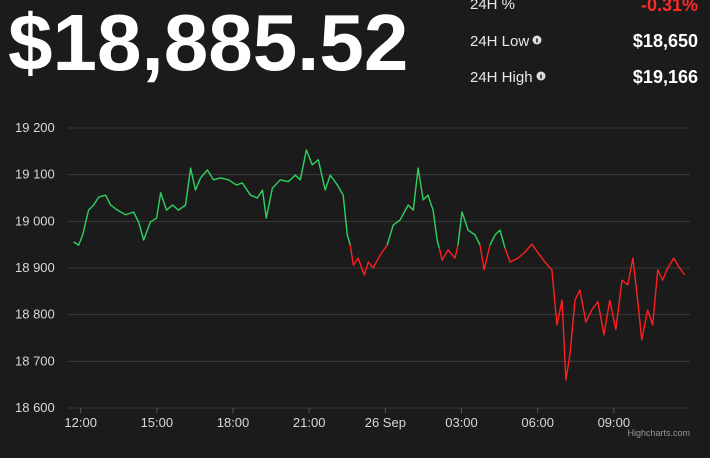 The height and width of the screenshot is (458, 710). I want to click on x-tick-label: 26 Sep, so click(385, 422).